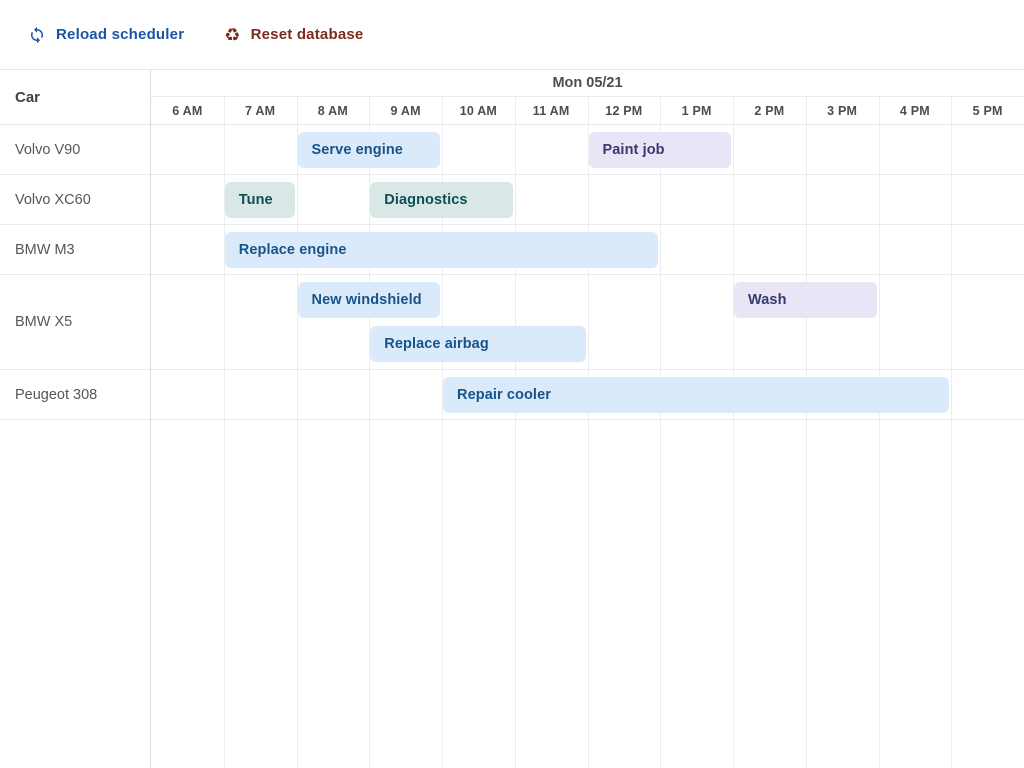  What do you see at coordinates (587, 149) in the screenshot?
I see `row-schedule-area: Serve engine Paint job` at bounding box center [587, 149].